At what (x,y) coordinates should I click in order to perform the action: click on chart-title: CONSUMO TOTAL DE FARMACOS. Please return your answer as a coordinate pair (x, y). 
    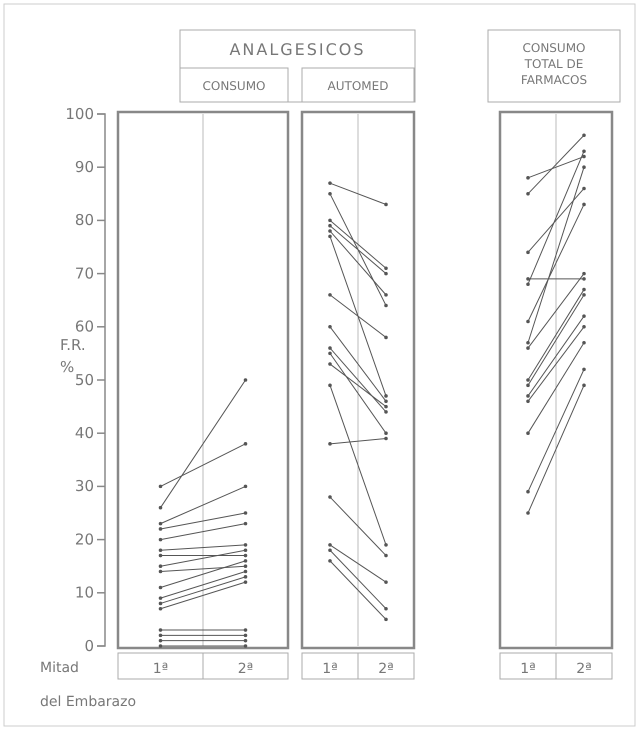
    Looking at the image, I should click on (554, 64).